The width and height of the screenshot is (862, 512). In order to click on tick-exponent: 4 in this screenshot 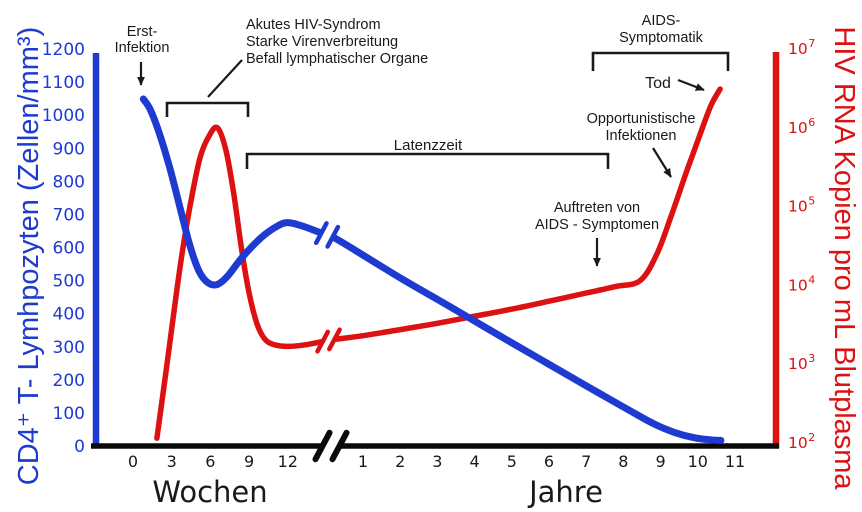, I will do `click(811, 279)`.